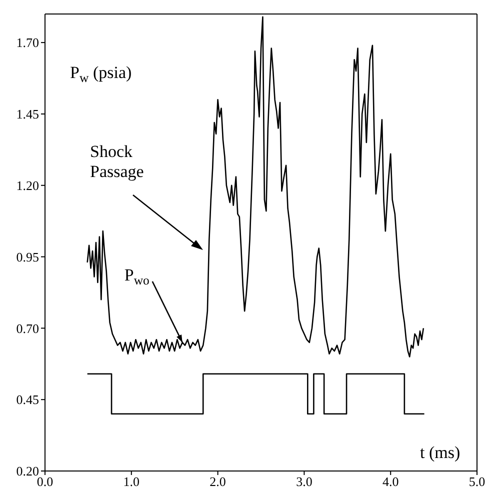 The image size is (487, 495). I want to click on y-tick-label: 0.70, so click(27, 328).